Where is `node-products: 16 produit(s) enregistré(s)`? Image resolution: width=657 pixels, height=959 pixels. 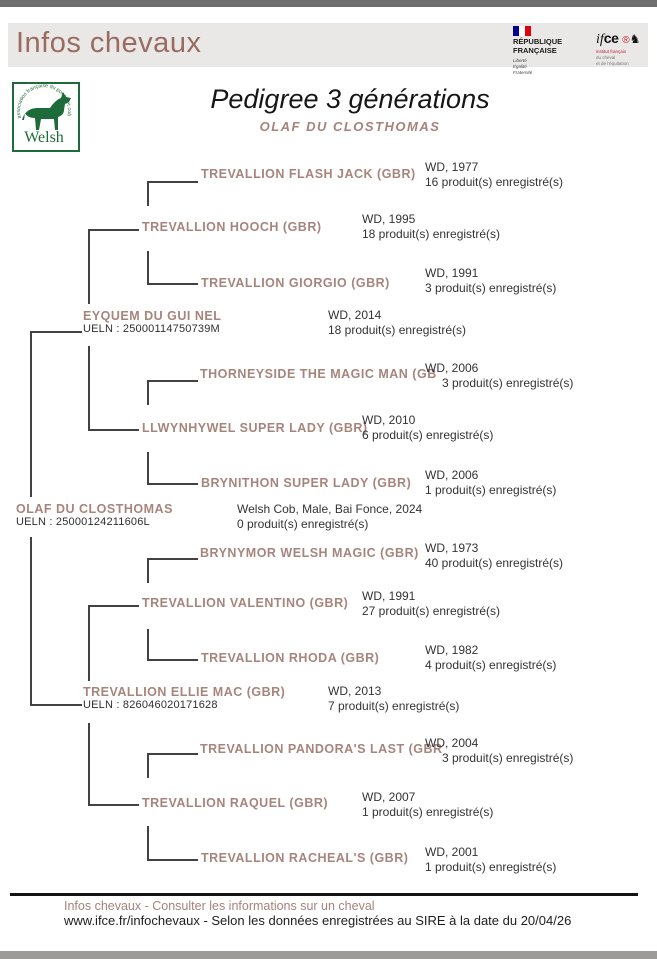
node-products: 16 produit(s) enregistré(s) is located at coordinates (494, 181).